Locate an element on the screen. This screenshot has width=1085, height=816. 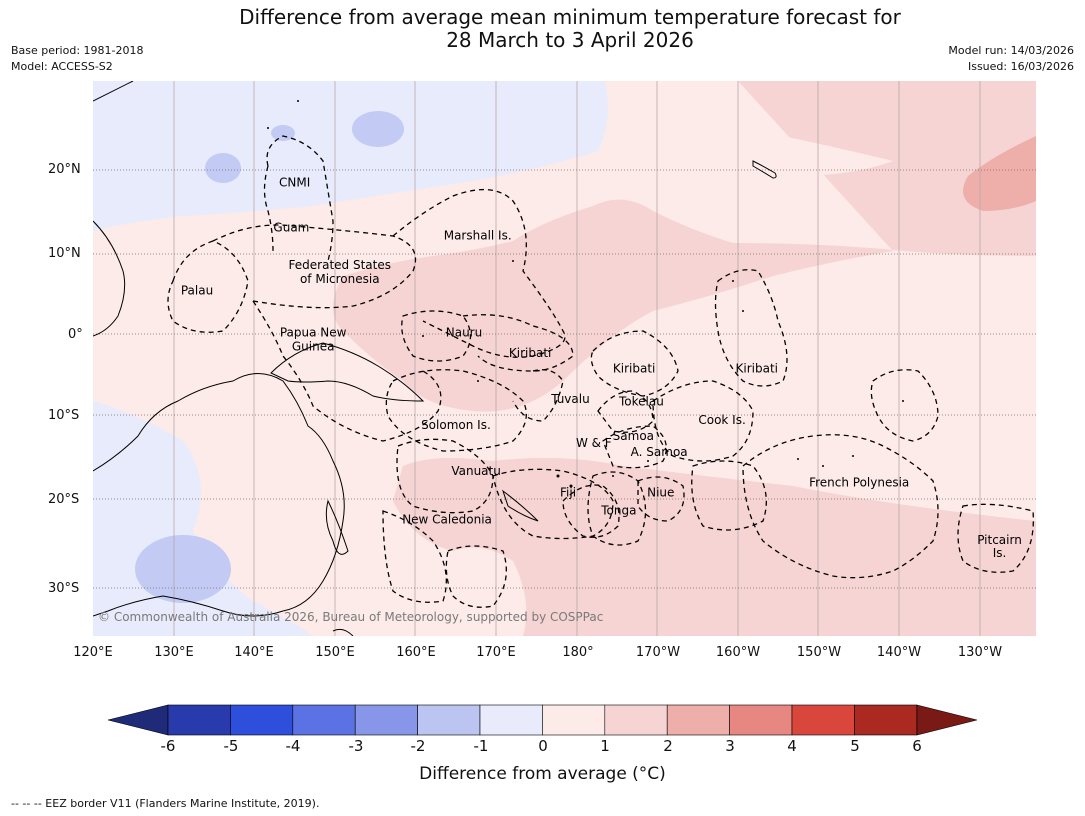
base-period: Base period: 1981-2018 is located at coordinates (77, 50).